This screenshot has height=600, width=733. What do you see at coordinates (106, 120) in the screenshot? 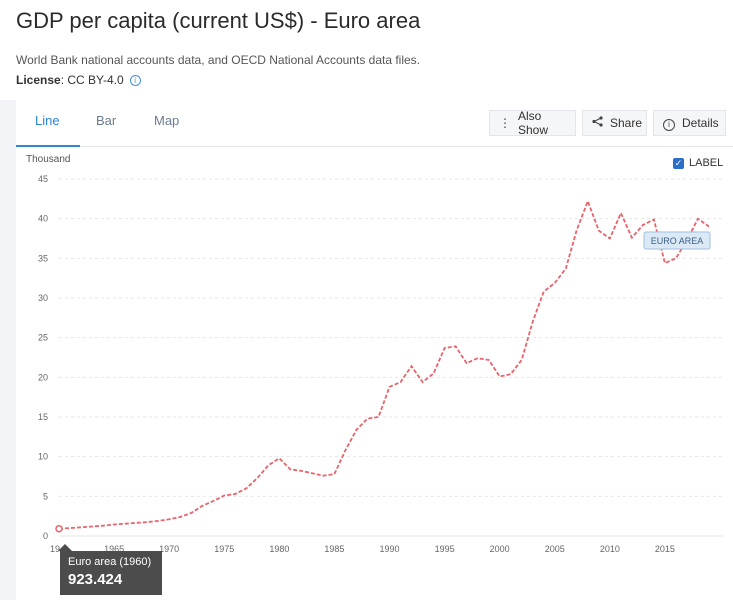
I see `tab-bar: Bar` at bounding box center [106, 120].